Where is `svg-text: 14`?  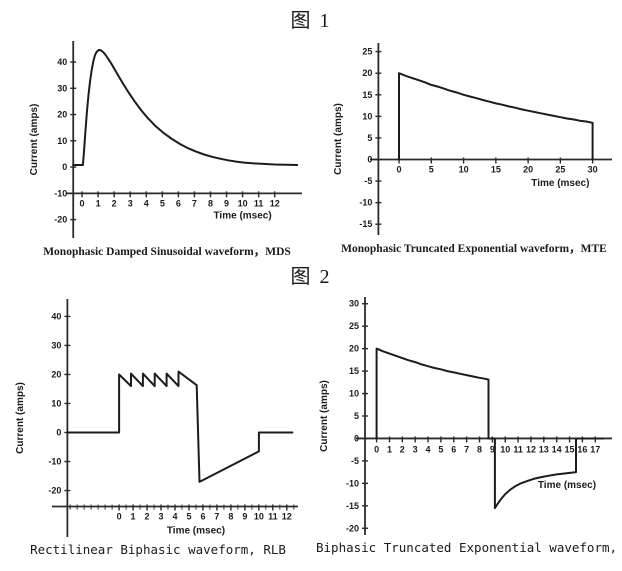 svg-text: 14 is located at coordinates (557, 449).